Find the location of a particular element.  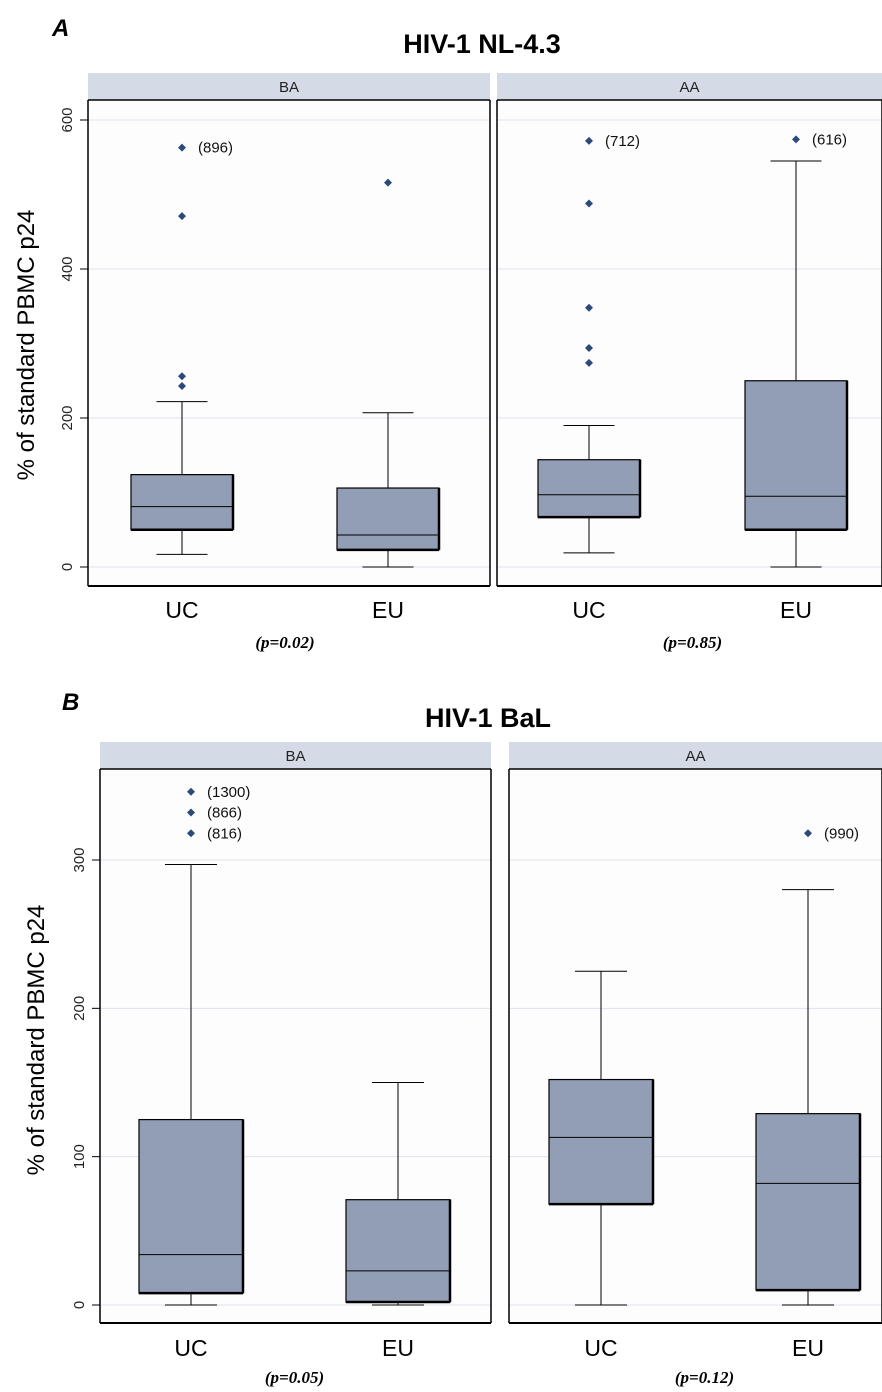

y-tick-label: 100 is located at coordinates (79, 1156).